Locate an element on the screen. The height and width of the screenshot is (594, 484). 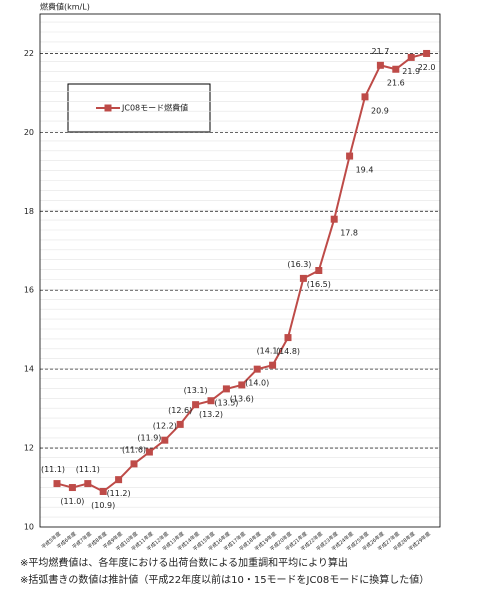
data-label: 17.8 is located at coordinates (349, 233).